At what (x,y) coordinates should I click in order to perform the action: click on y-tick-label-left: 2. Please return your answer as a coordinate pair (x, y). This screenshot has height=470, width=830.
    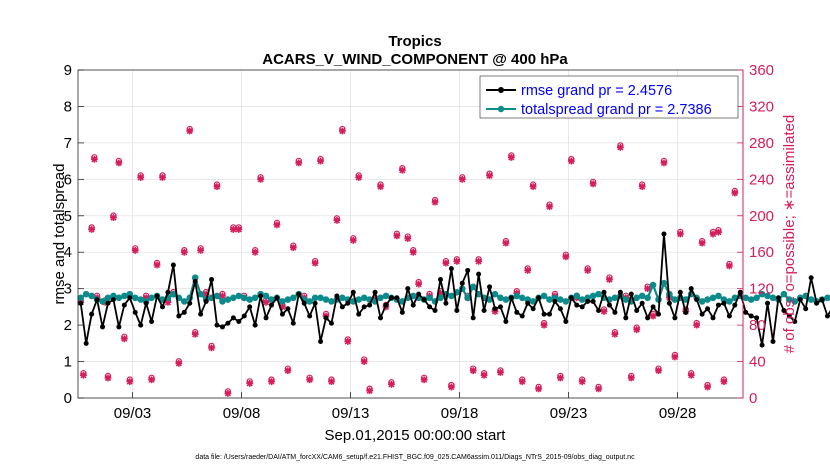
    Looking at the image, I should click on (68, 325).